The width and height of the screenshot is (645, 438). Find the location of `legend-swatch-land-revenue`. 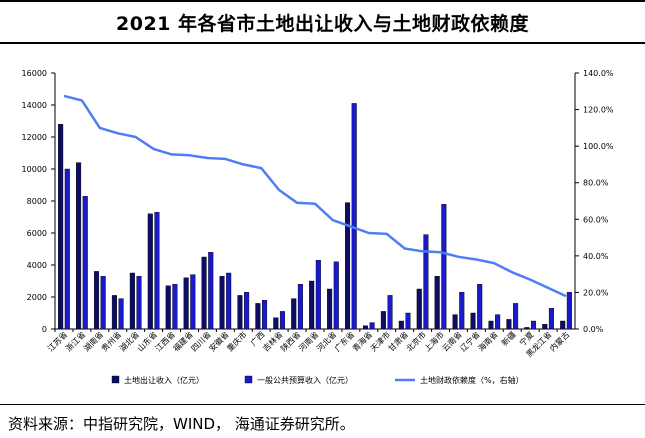

legend-swatch-land-revenue is located at coordinates (115, 379).